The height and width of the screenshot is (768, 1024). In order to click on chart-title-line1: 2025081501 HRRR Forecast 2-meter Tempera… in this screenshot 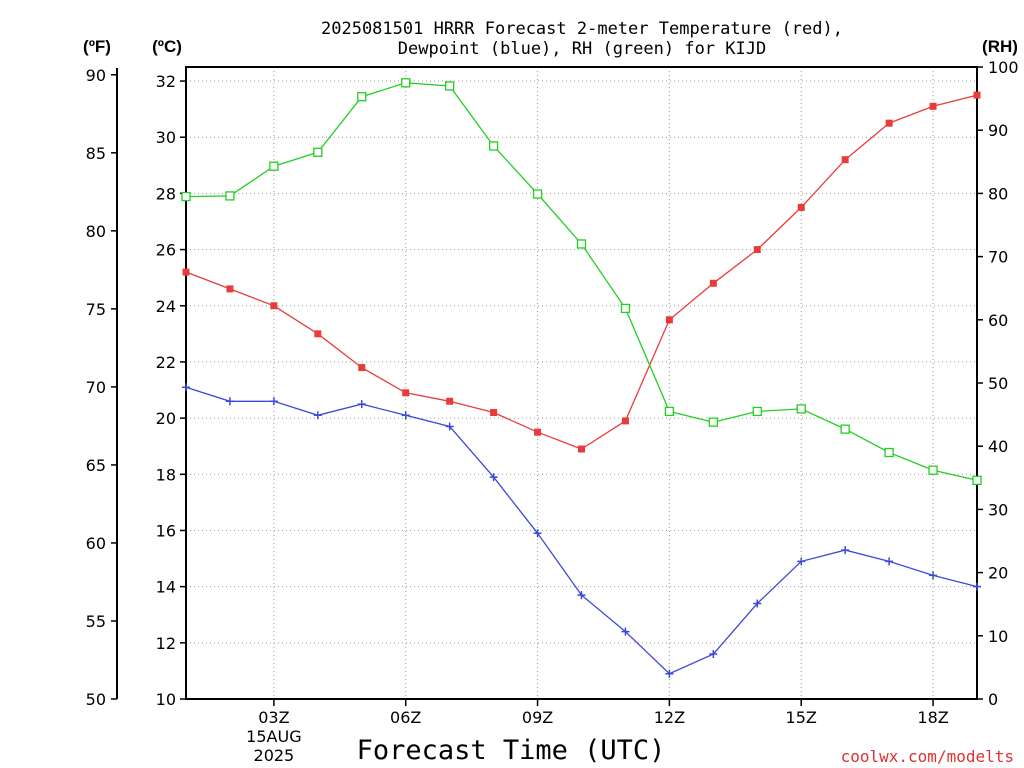, I will do `click(582, 29)`.